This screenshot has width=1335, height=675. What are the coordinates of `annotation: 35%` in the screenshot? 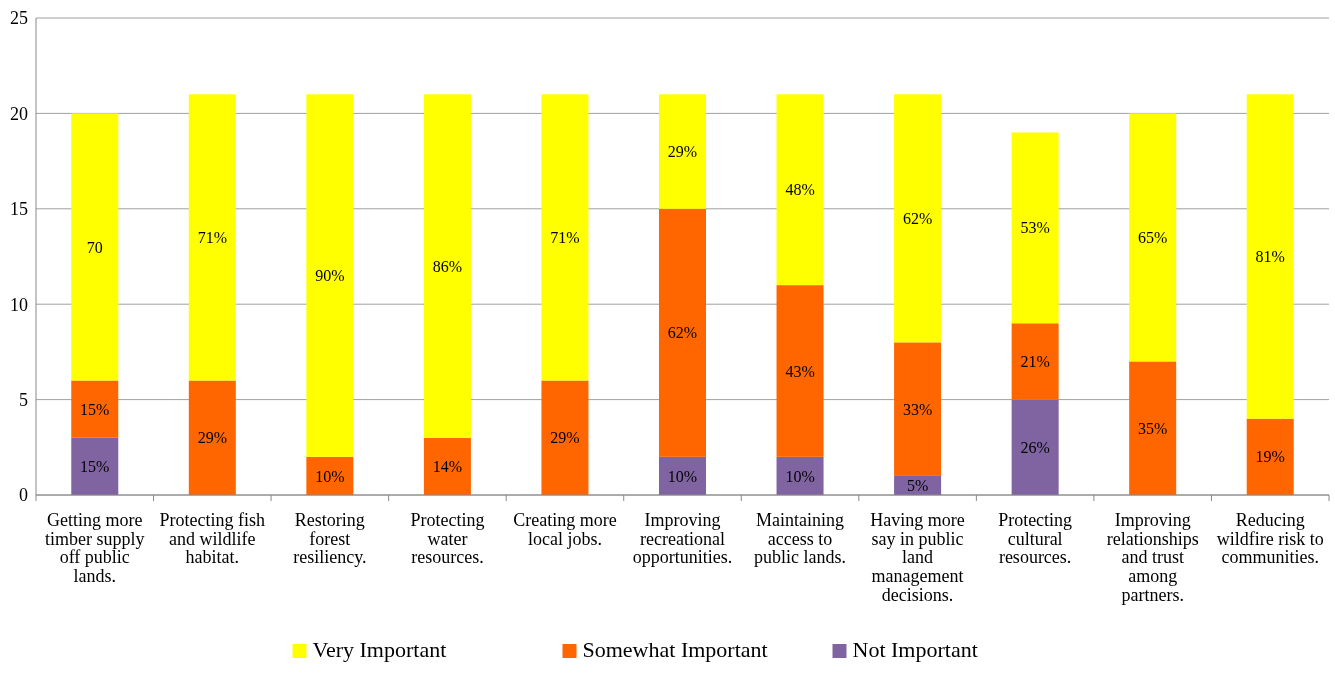 It's located at (1153, 428).